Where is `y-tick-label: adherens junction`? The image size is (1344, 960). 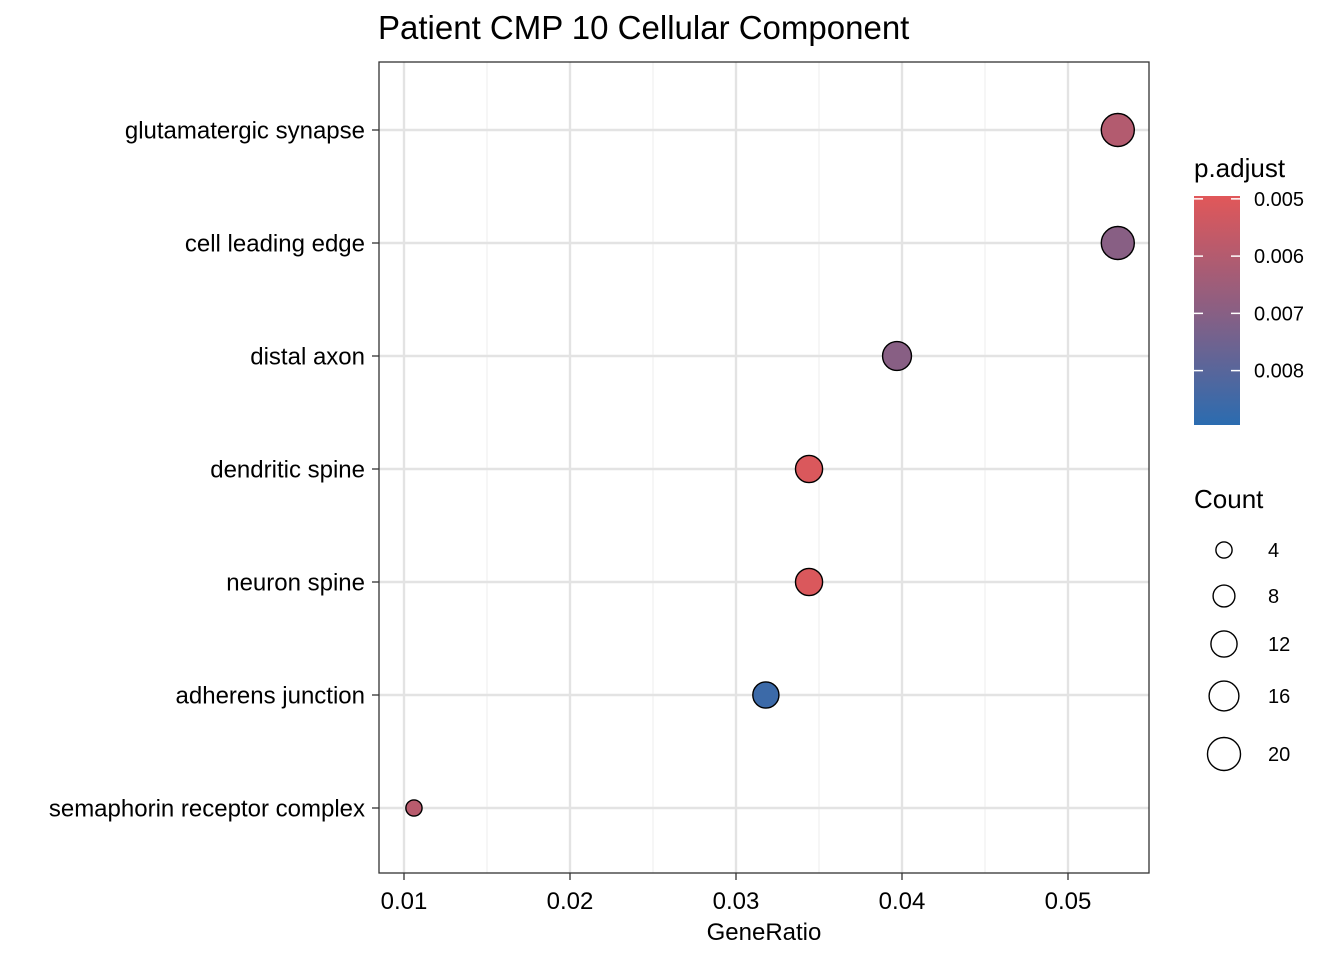
y-tick-label: adherens junction is located at coordinates (270, 696).